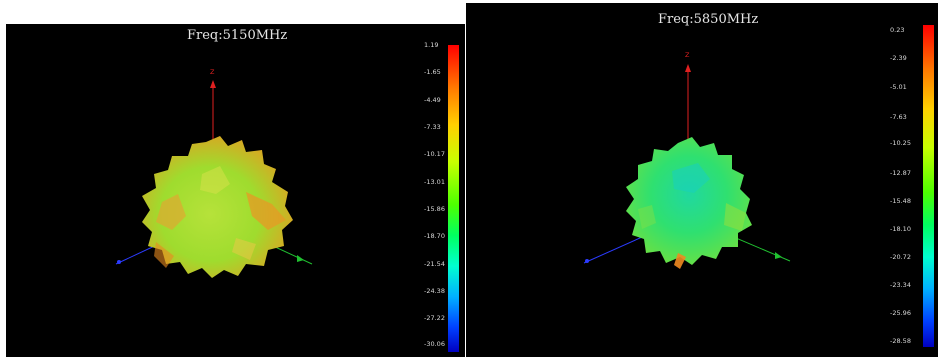 The image size is (940, 360). I want to click on scale-tick: -28.58, so click(900, 341).